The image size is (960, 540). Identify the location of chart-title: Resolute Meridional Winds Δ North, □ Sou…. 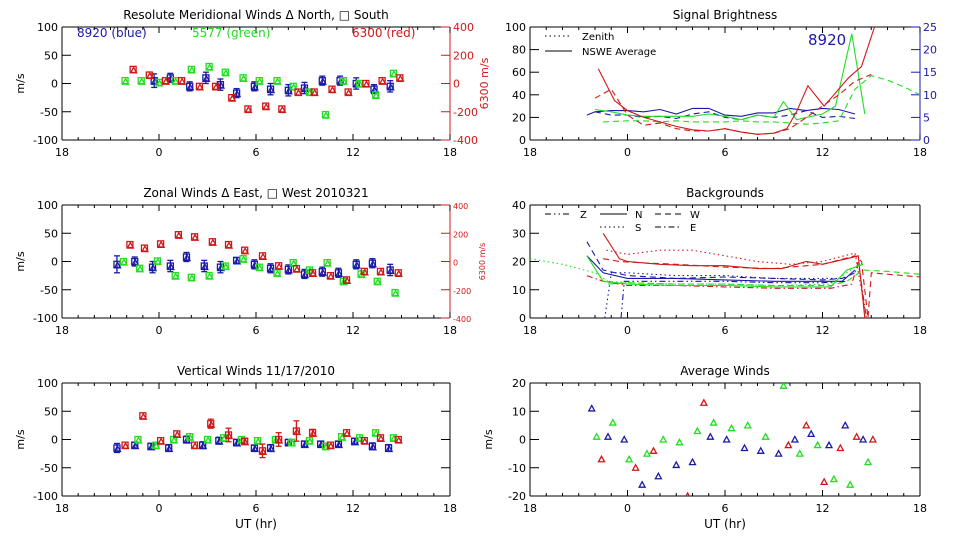
(256, 15).